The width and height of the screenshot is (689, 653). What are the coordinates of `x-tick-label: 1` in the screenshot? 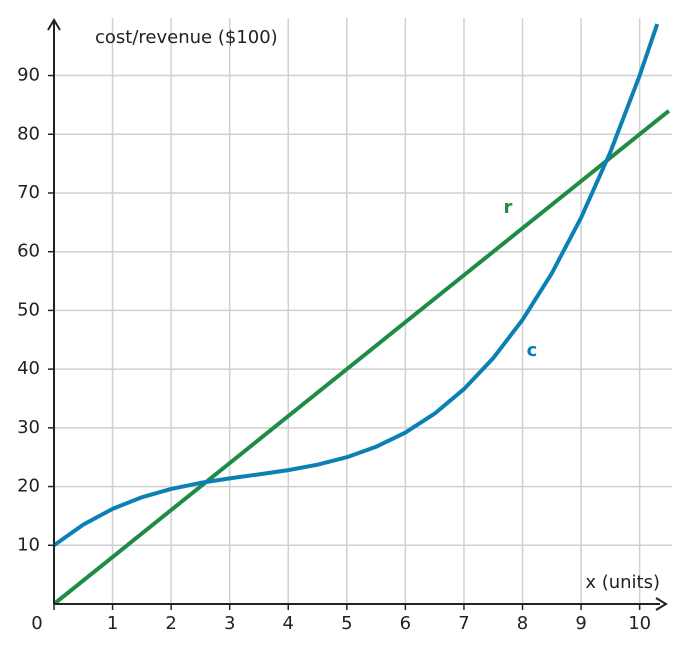 It's located at (112, 623).